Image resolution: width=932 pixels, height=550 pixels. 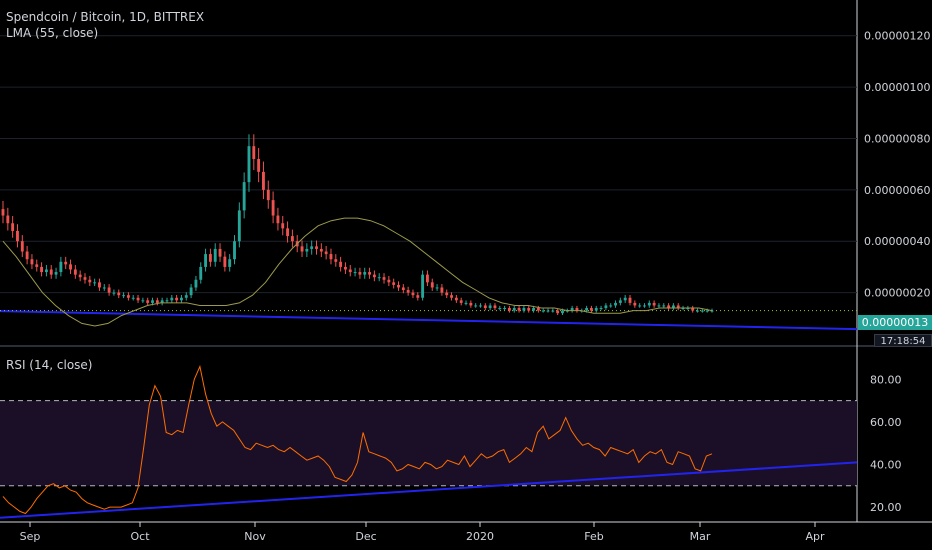 What do you see at coordinates (30, 536) in the screenshot?
I see `x-tick-label: Sep` at bounding box center [30, 536].